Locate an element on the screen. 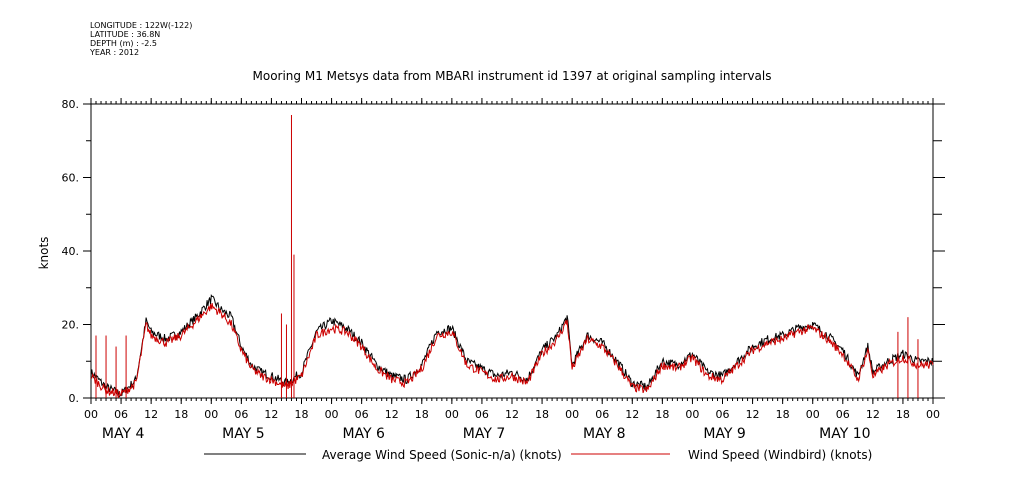 The height and width of the screenshot is (504, 1009). x-day-label: MAY 5 is located at coordinates (243, 434).